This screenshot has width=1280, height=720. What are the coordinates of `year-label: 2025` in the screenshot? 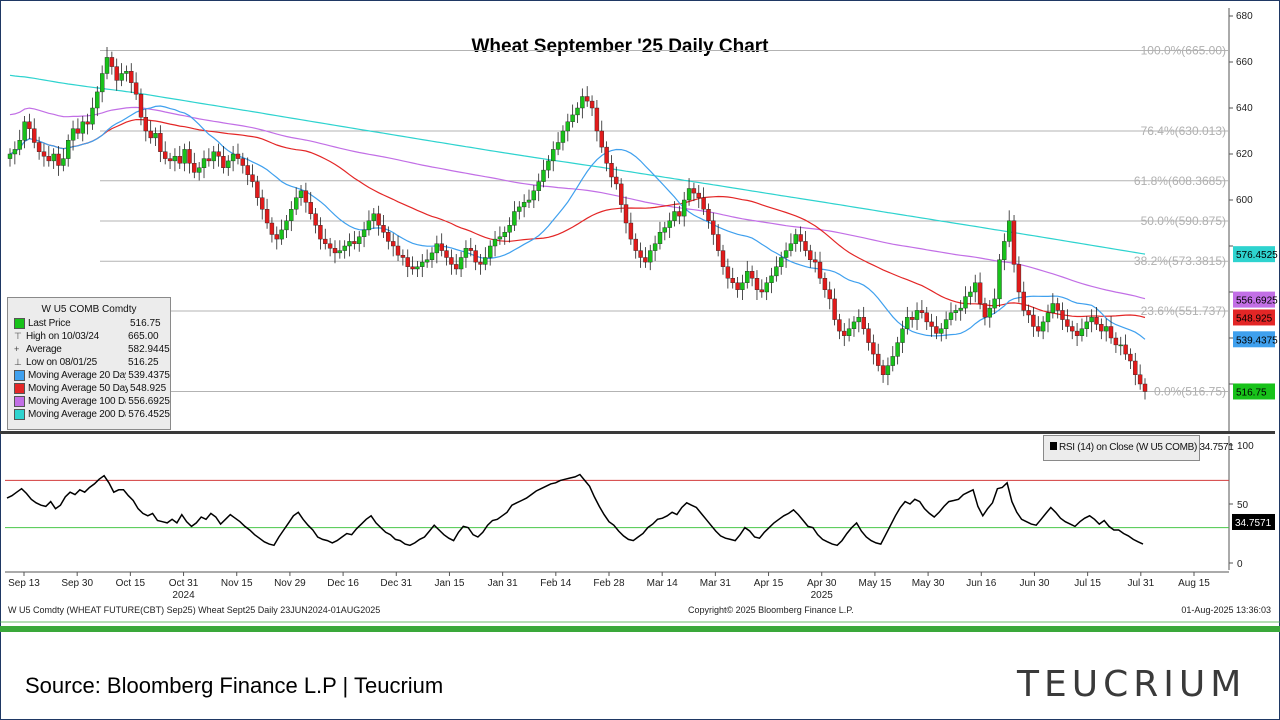 It's located at (822, 595).